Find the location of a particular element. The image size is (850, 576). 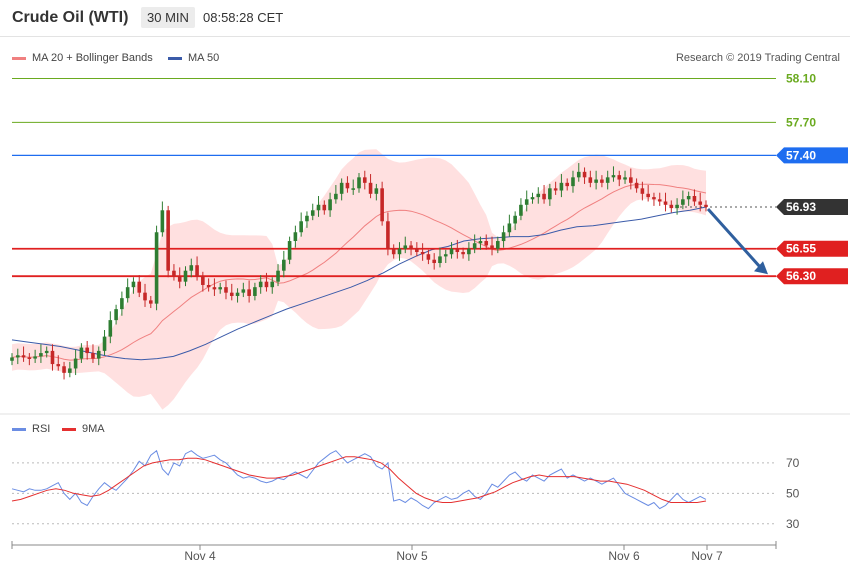

rsi-ma-line is located at coordinates (359, 479).